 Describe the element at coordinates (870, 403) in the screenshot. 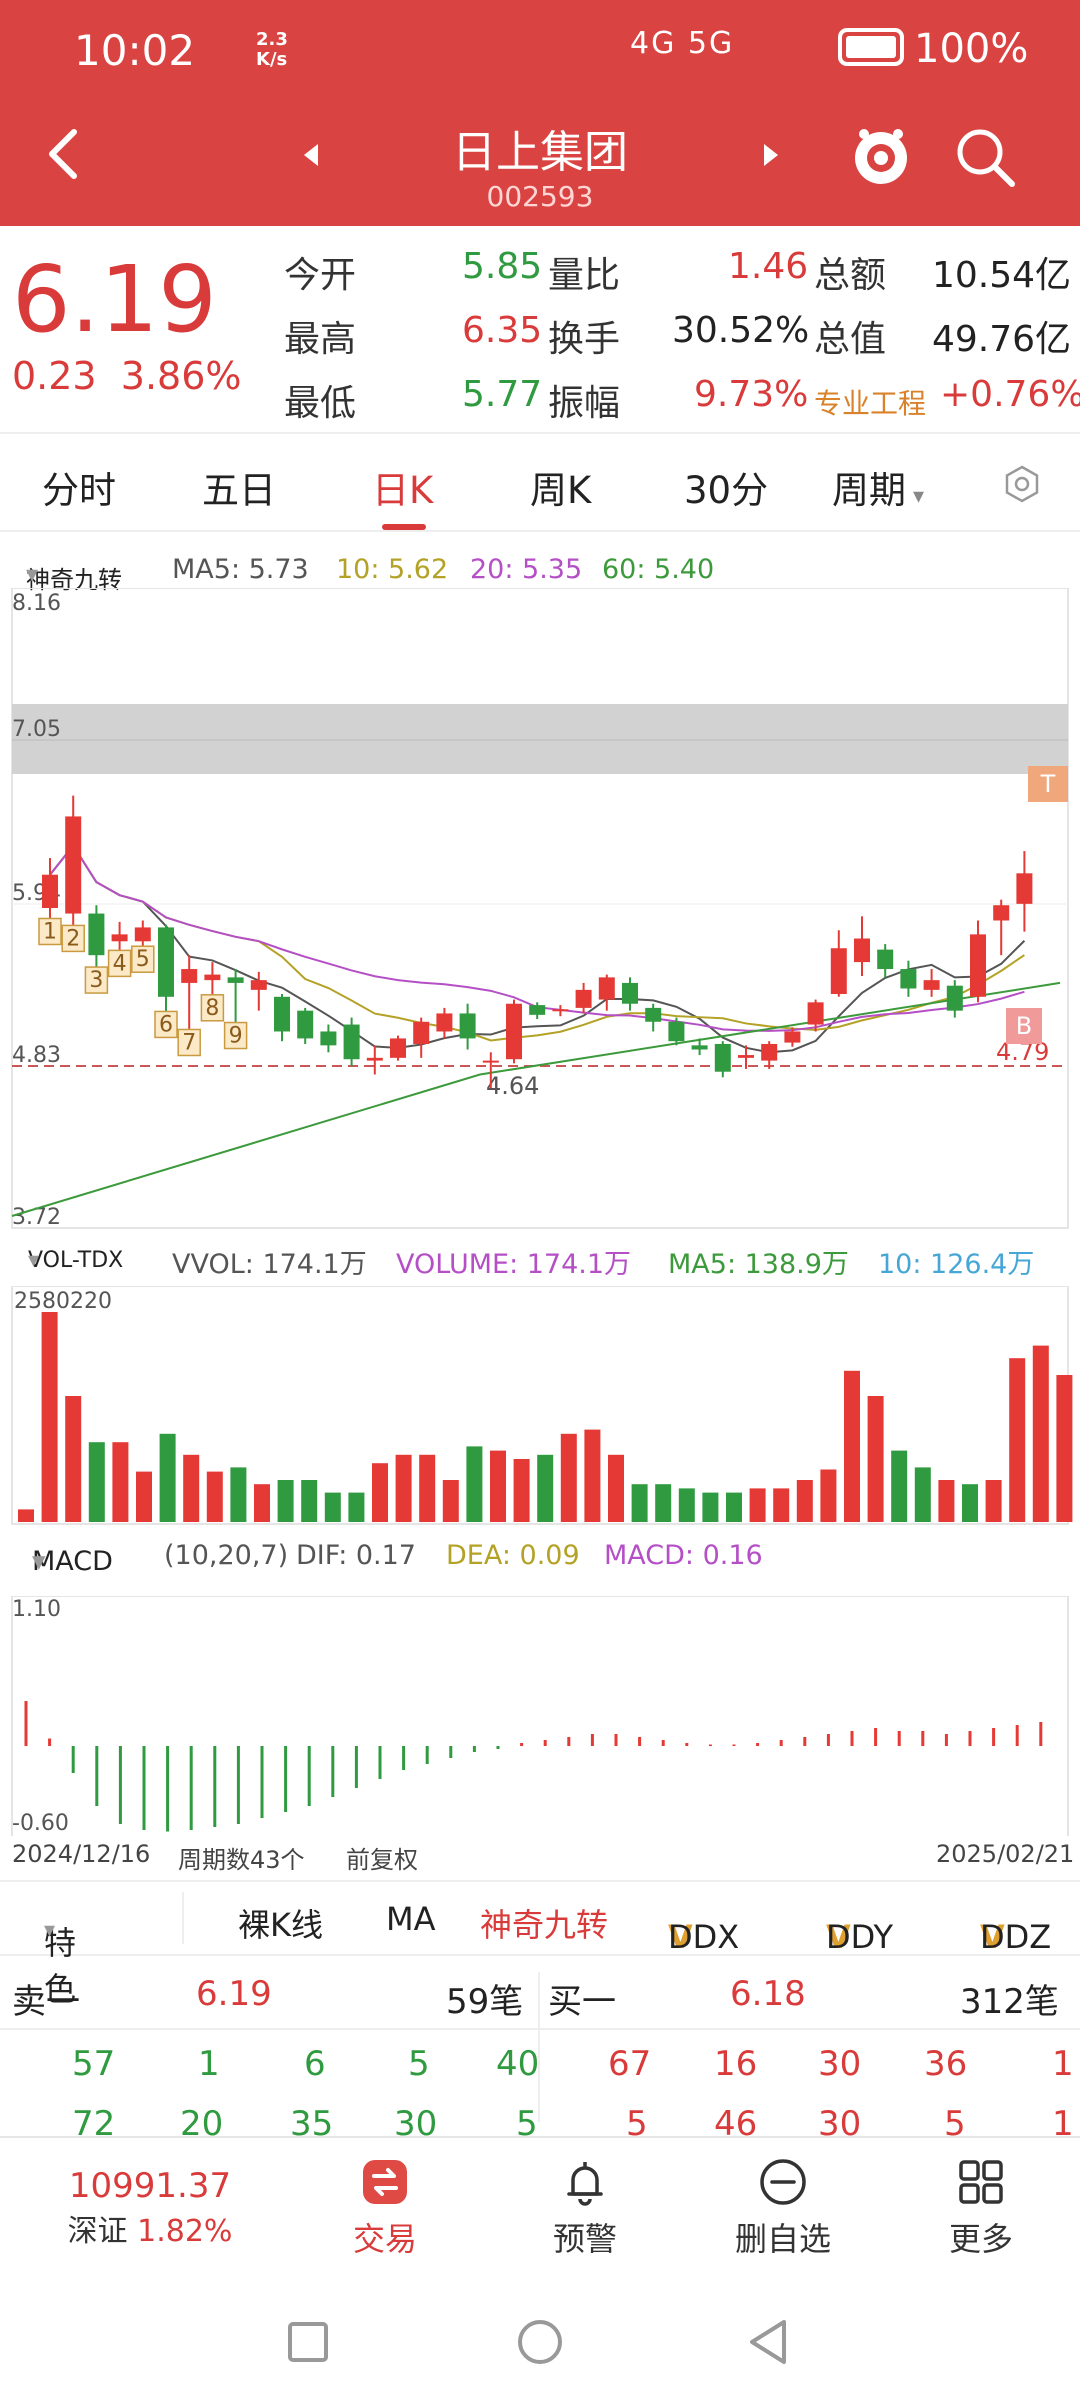

I see `sector-label: 专业工程` at that location.